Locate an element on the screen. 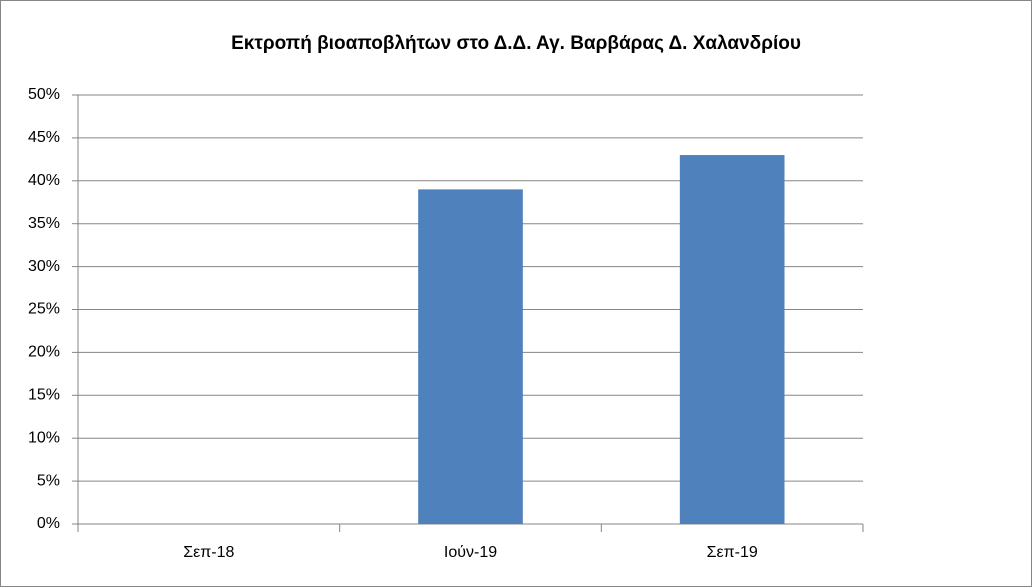 Image resolution: width=1032 pixels, height=587 pixels. y-tick-label: 0% is located at coordinates (48, 523).